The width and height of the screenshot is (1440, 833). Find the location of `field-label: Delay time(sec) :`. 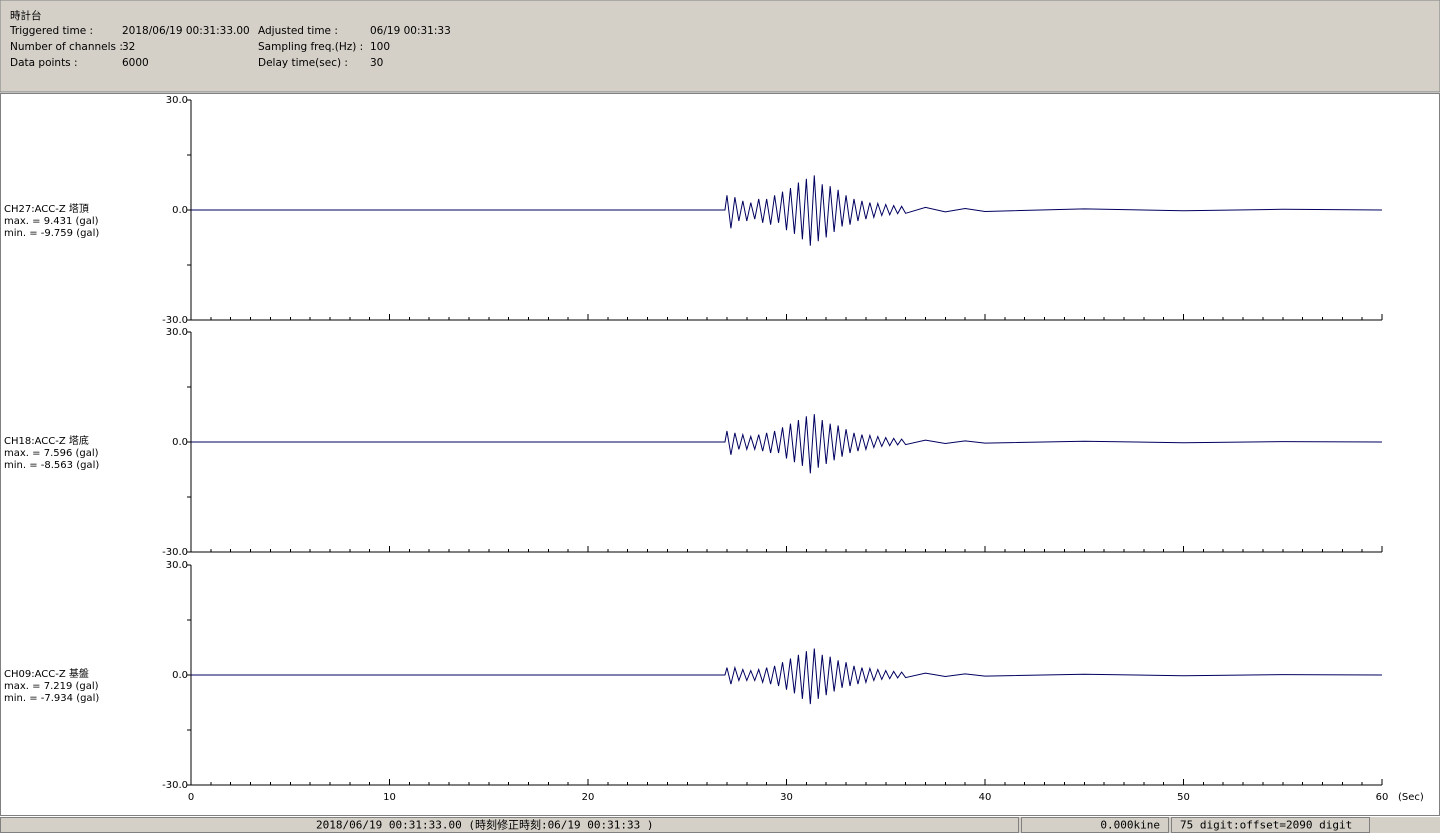

field-label: Delay time(sec) : is located at coordinates (303, 63).